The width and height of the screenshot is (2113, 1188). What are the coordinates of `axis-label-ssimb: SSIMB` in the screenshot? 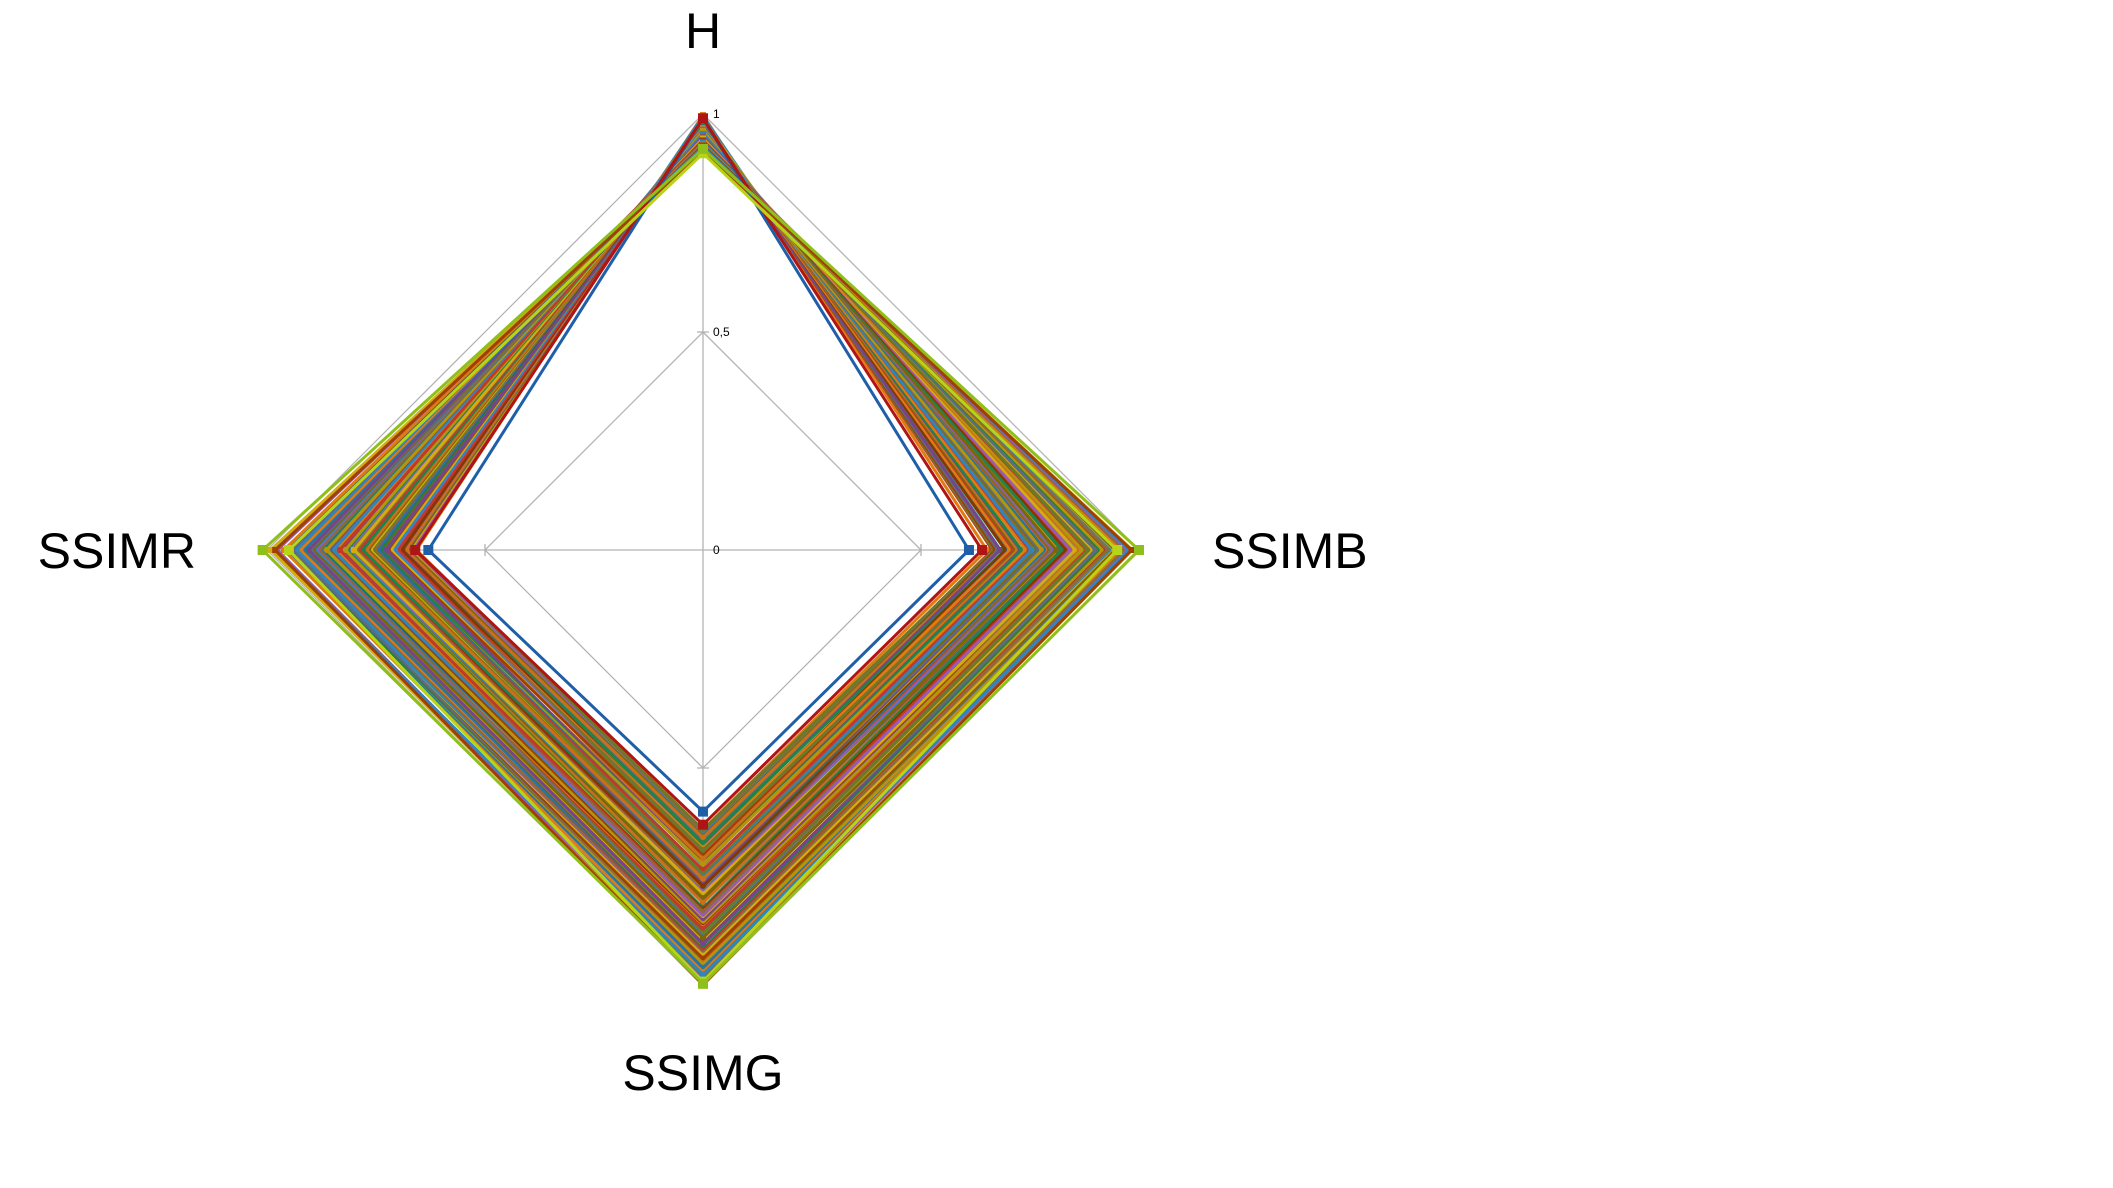 It's located at (1290, 551).